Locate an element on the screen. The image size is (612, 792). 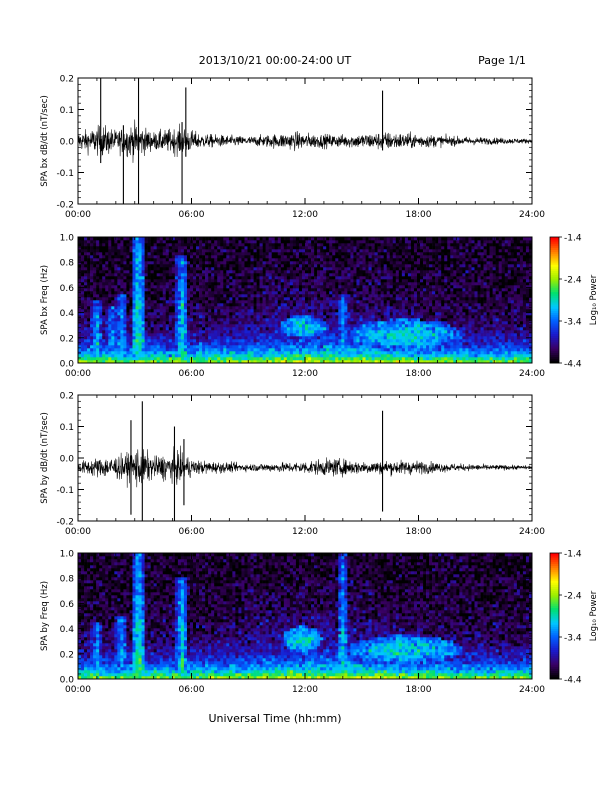
y-axis-title: SPA bx dB/dt (nT/sec) is located at coordinates (45, 141).